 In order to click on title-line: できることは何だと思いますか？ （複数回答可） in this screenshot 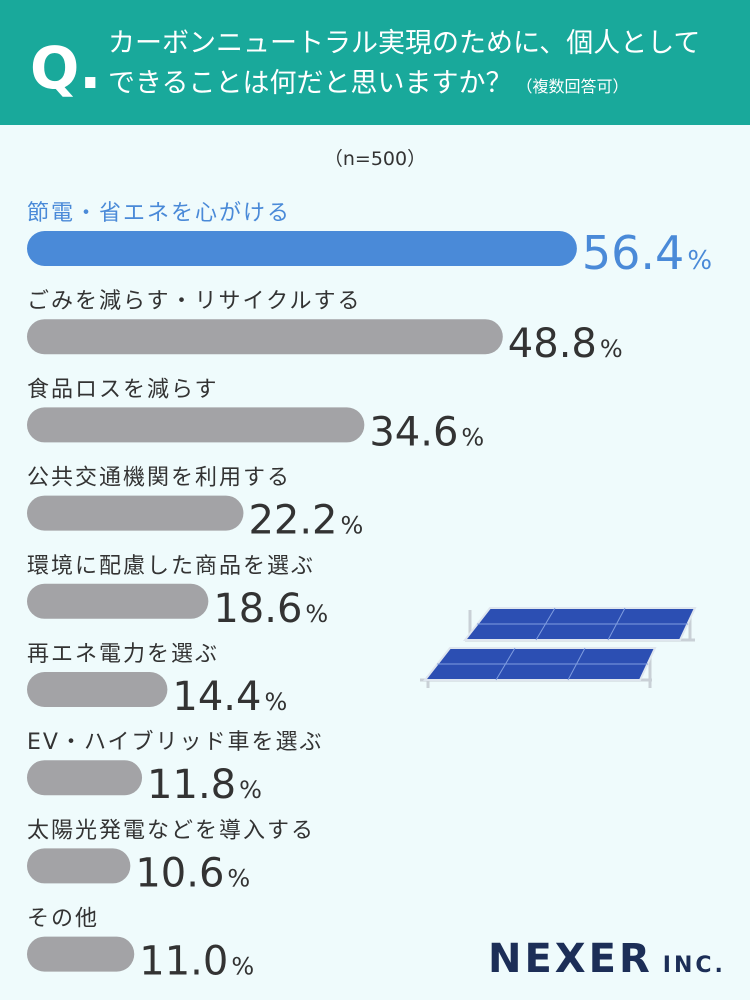, I will do `click(368, 83)`.